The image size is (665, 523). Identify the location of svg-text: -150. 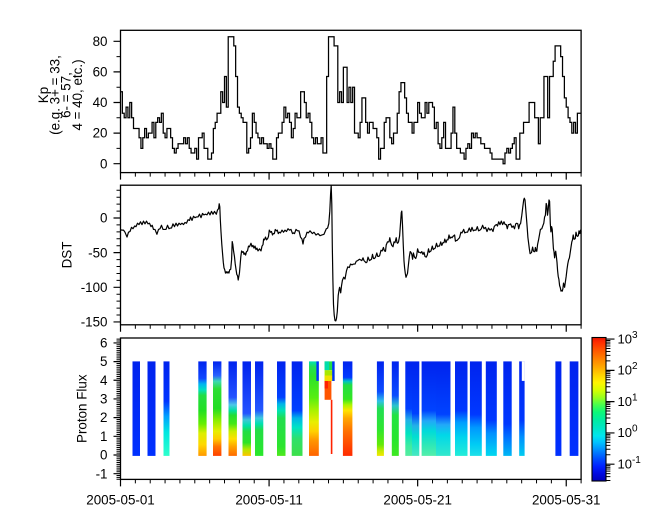
(94, 322).